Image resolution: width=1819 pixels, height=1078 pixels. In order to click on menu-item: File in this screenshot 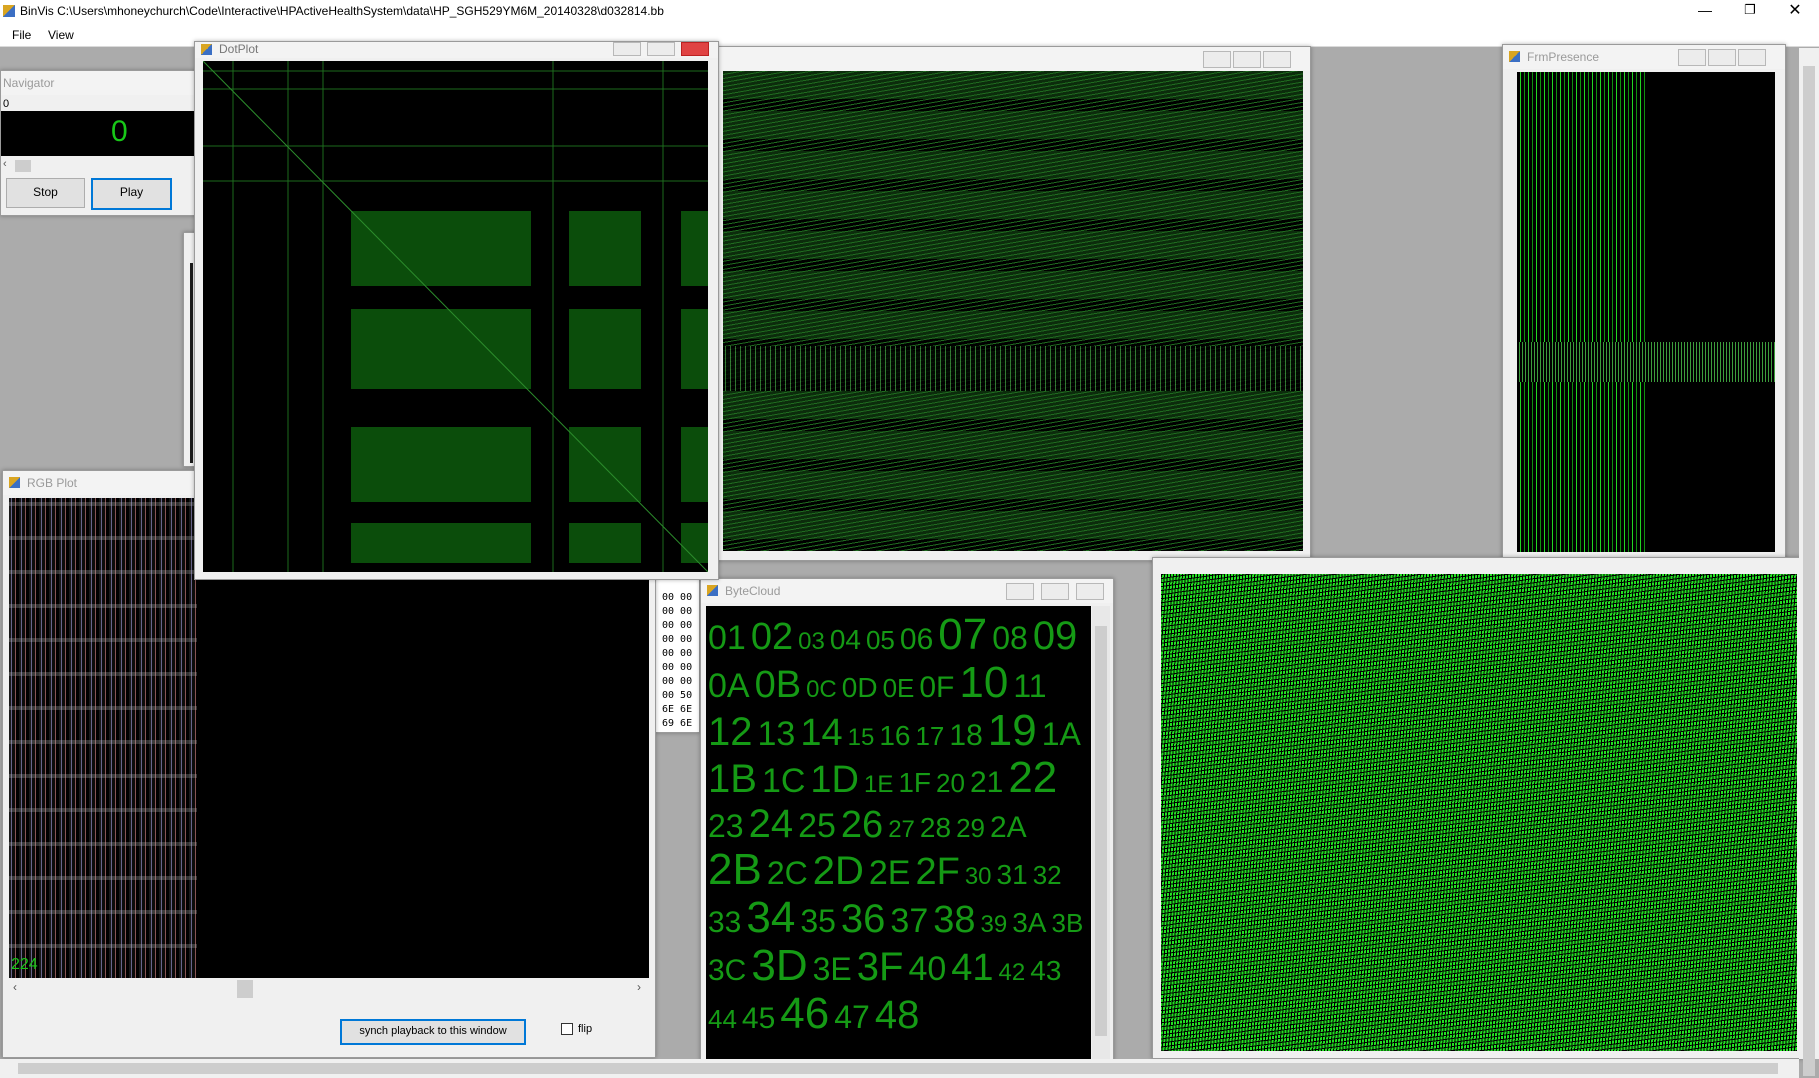, I will do `click(22, 35)`.